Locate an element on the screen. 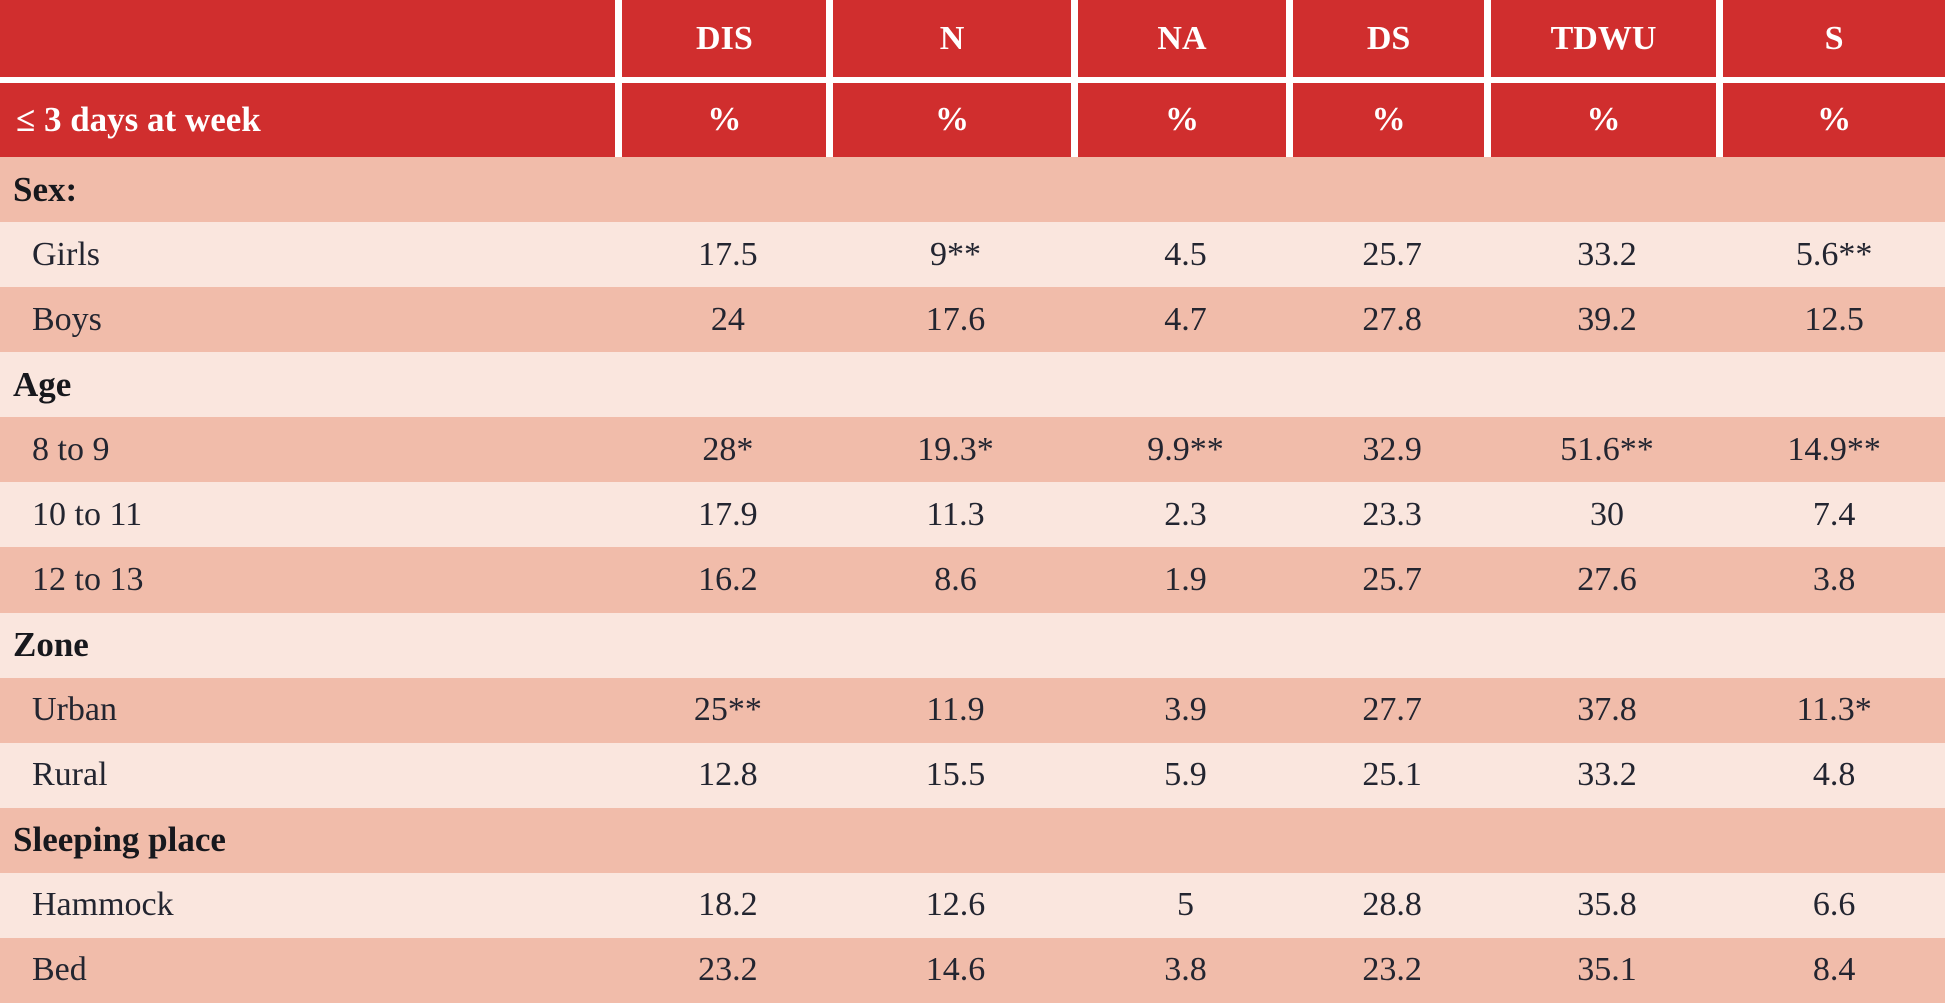 The image size is (1945, 1003). table-unit-row: ≤ 3 days at week % % % % % % is located at coordinates (972, 120).